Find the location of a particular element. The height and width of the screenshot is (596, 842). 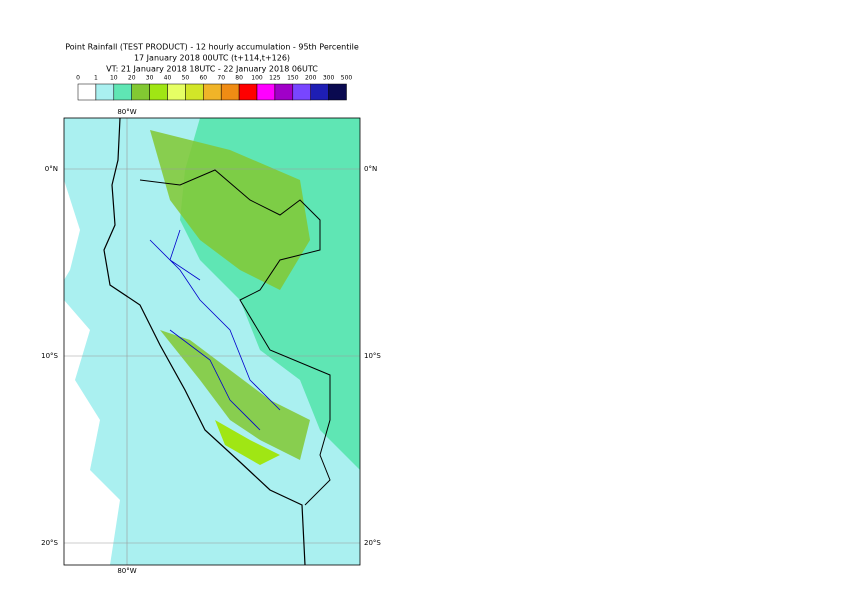

region-borders is located at coordinates (215, 330).